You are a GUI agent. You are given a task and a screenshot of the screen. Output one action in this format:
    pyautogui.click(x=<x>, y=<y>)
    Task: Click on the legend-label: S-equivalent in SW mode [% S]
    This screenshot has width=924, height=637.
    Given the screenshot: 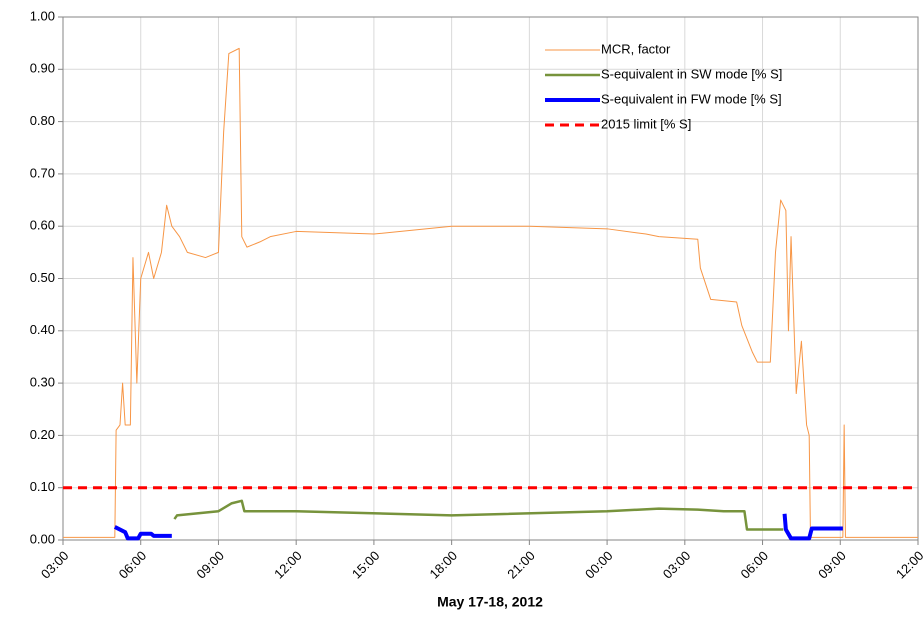 What is the action you would take?
    pyautogui.click(x=691, y=73)
    